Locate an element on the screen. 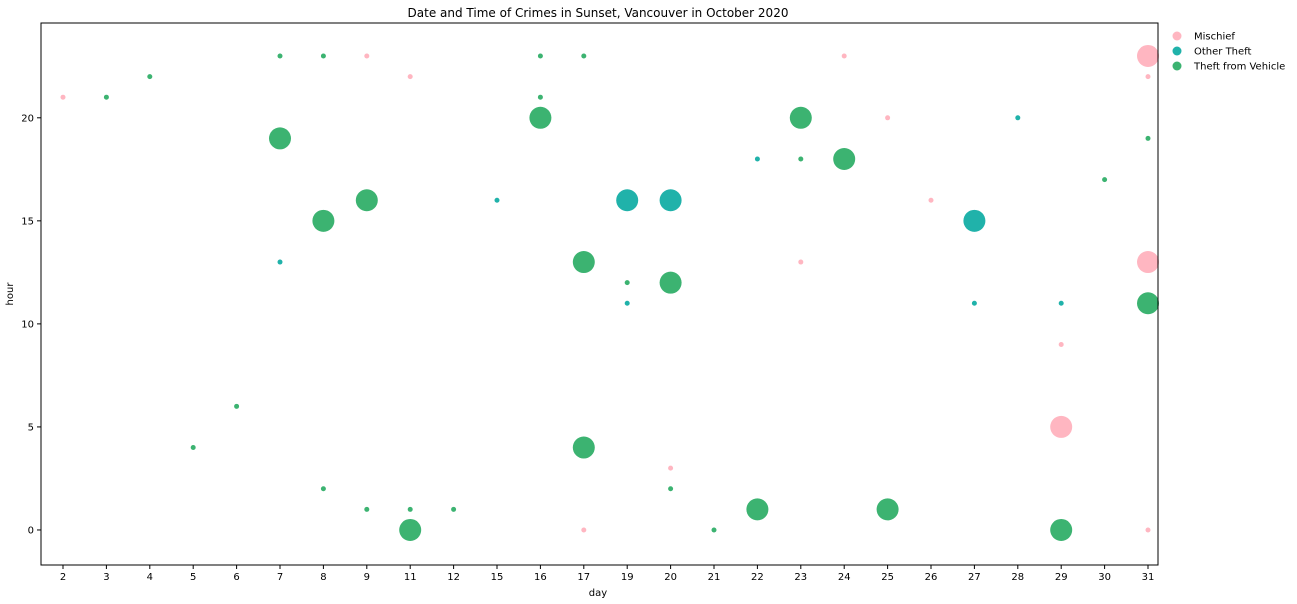  x-tick-label: 3 is located at coordinates (106, 577).